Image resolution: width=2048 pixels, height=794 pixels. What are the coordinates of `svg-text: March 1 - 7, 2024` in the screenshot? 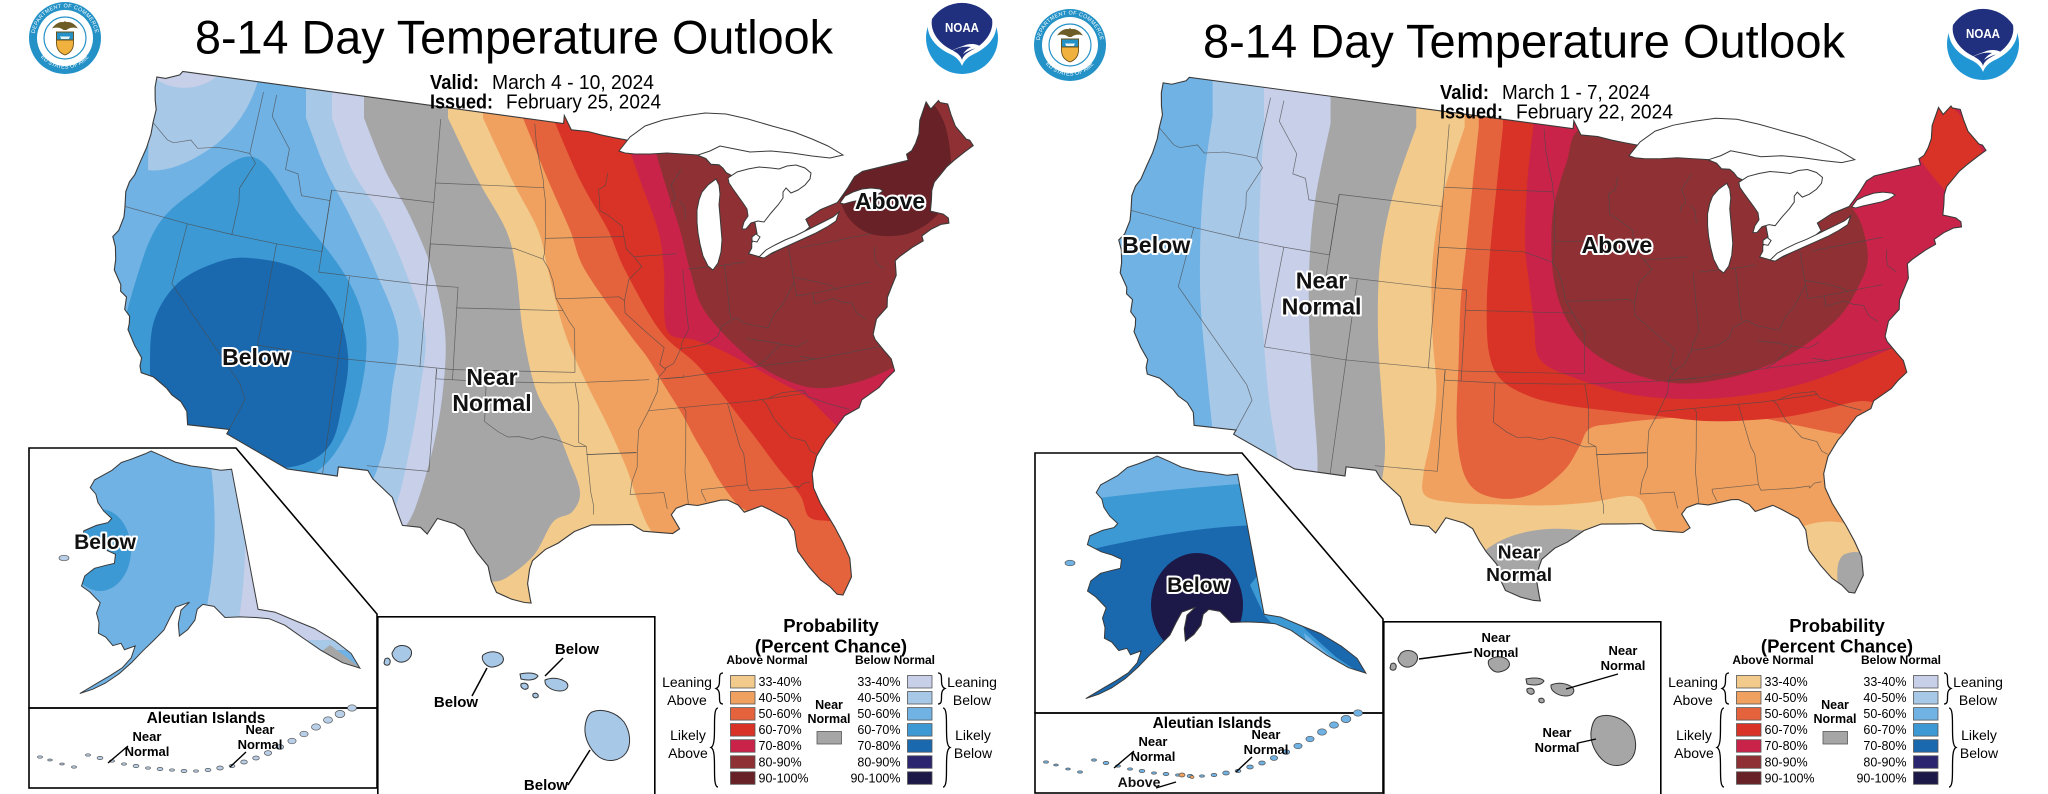 It's located at (1576, 93).